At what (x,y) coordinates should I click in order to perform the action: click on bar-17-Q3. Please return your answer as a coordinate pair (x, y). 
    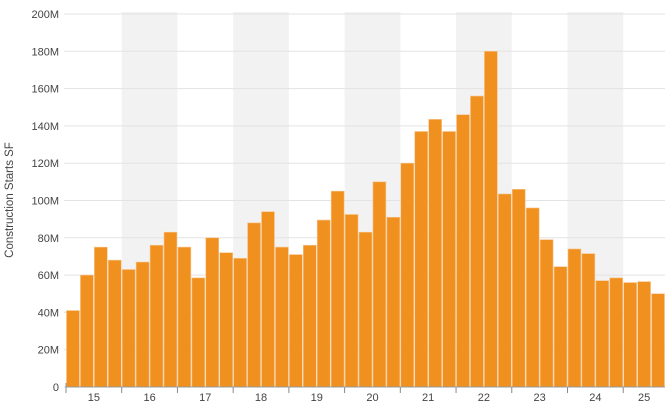
    Looking at the image, I should click on (212, 312).